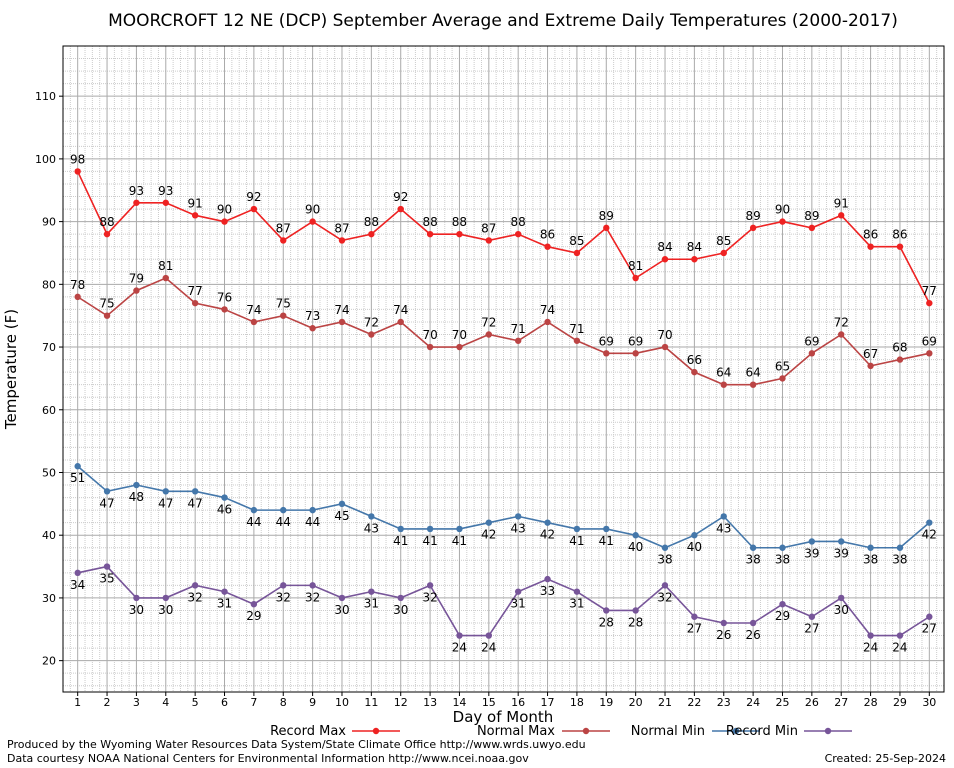 The height and width of the screenshot is (768, 954). I want to click on x-tick-label: 16, so click(518, 702).